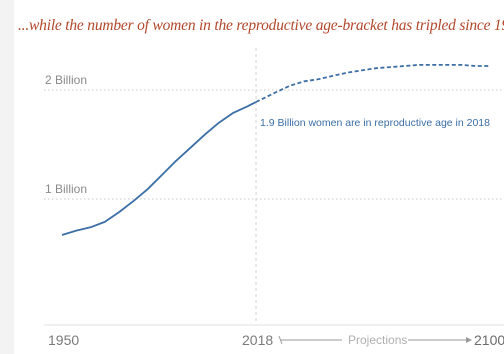 The height and width of the screenshot is (354, 504). What do you see at coordinates (66, 189) in the screenshot?
I see `y-tick-label: 1 Billion` at bounding box center [66, 189].